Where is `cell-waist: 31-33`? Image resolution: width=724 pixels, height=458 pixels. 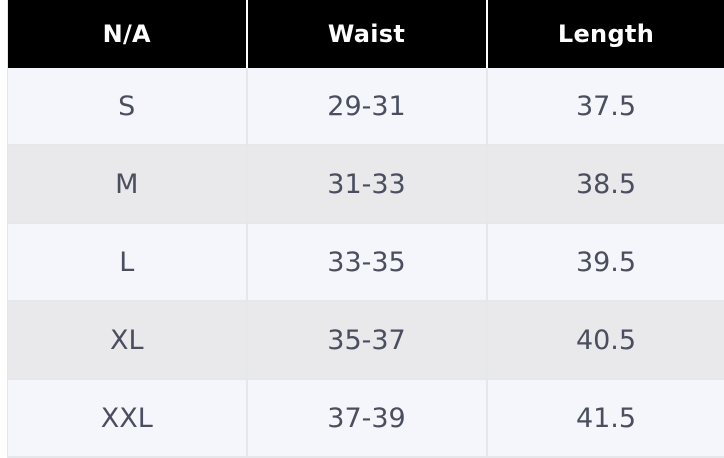
cell-waist: 31-33 is located at coordinates (367, 184).